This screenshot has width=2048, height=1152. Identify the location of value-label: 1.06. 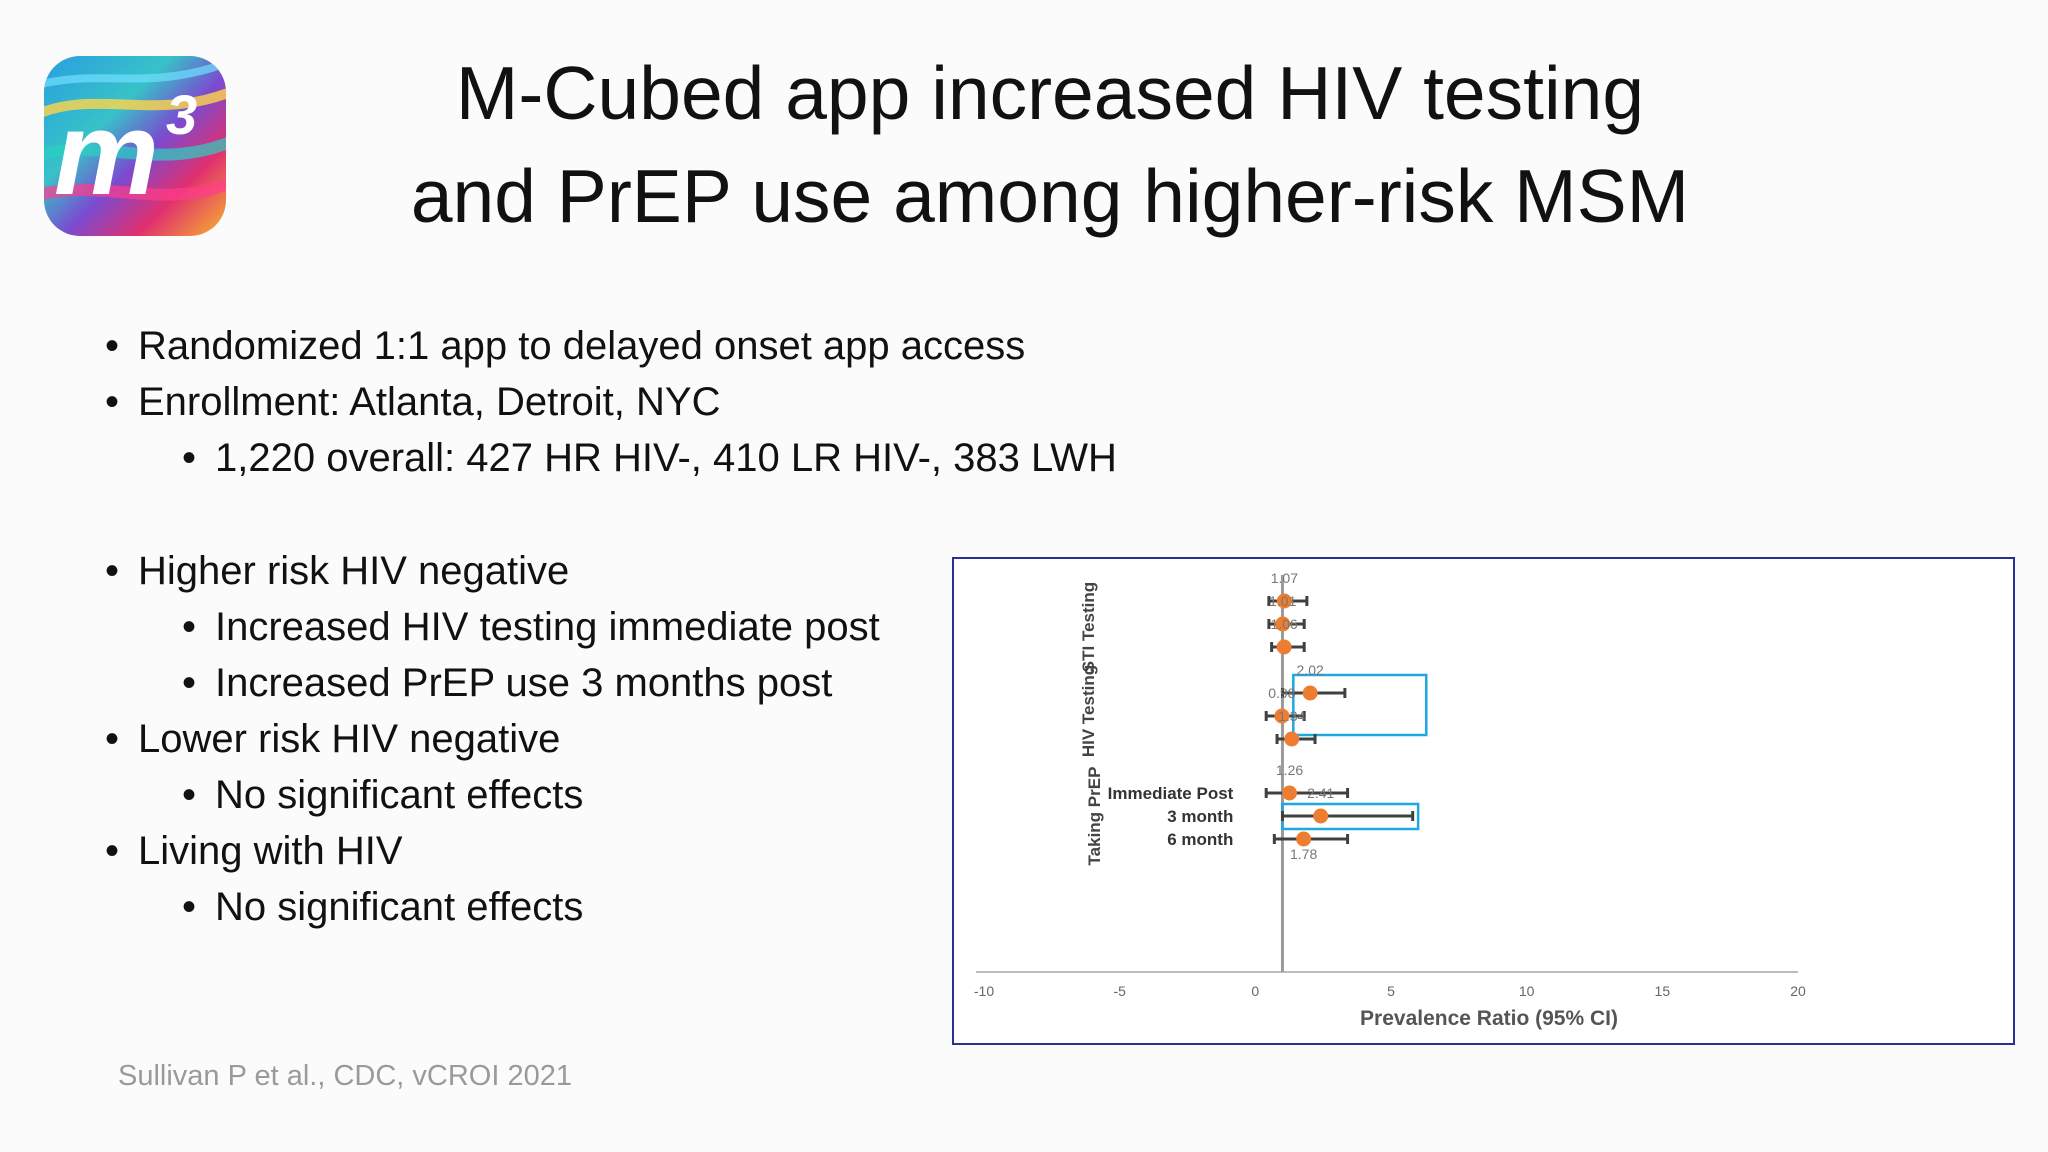
(1283, 624).